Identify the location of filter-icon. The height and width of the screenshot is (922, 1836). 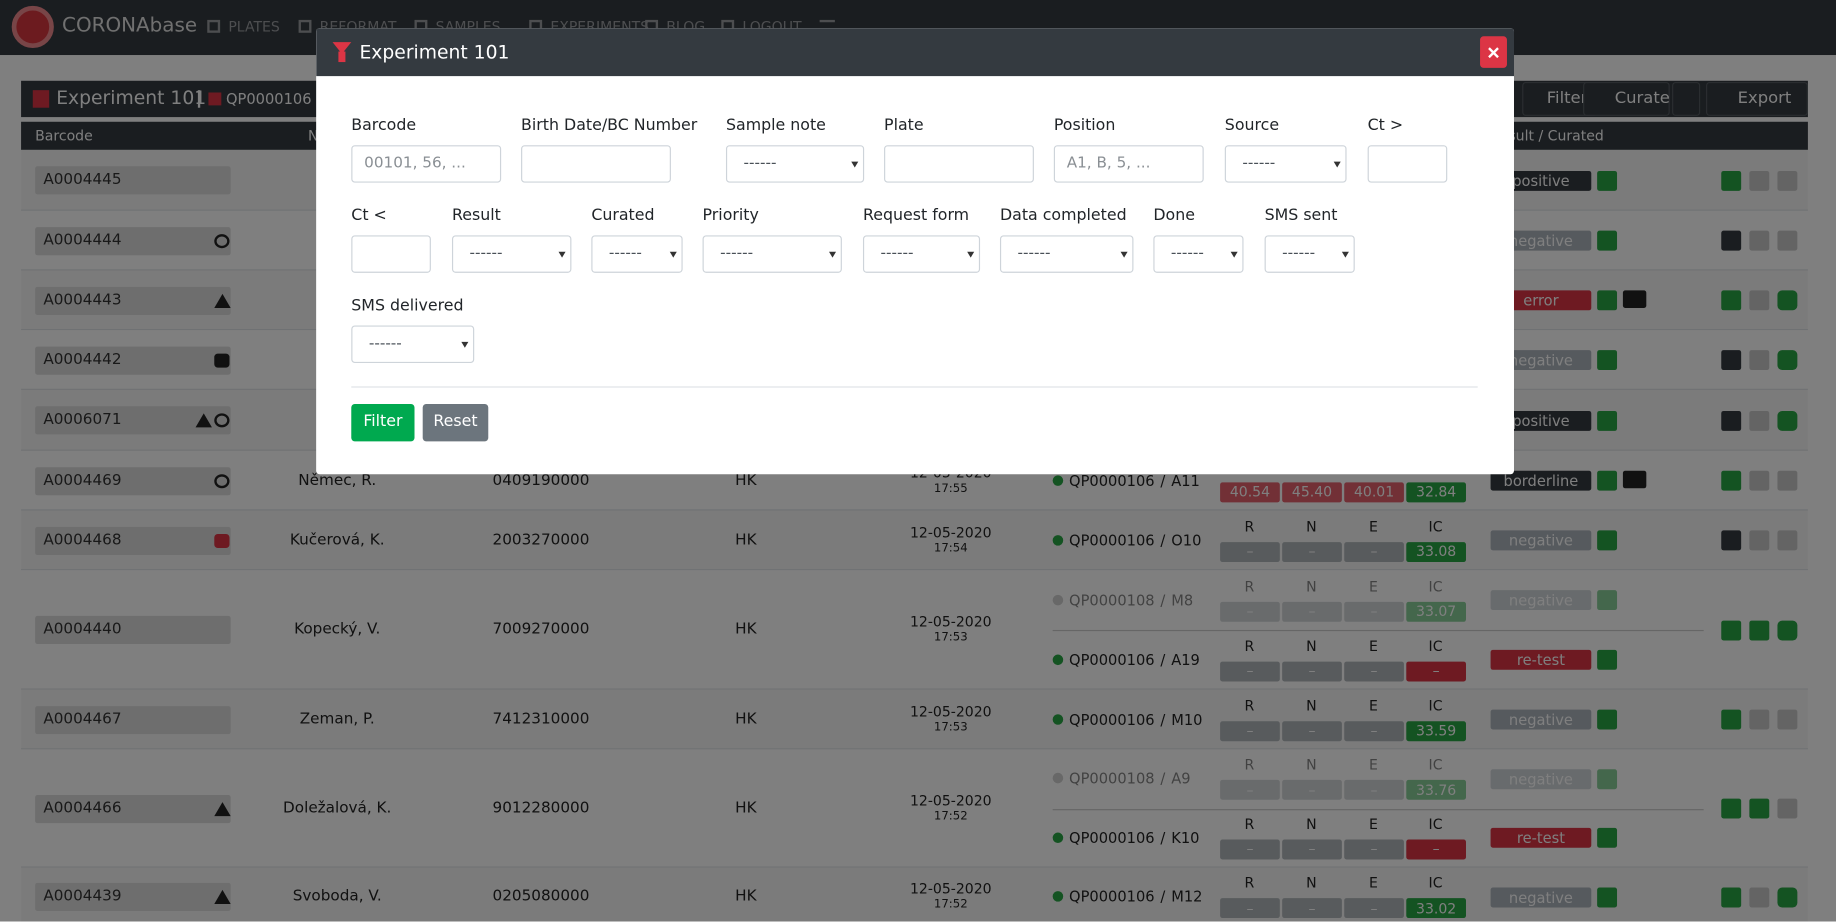
(342, 48).